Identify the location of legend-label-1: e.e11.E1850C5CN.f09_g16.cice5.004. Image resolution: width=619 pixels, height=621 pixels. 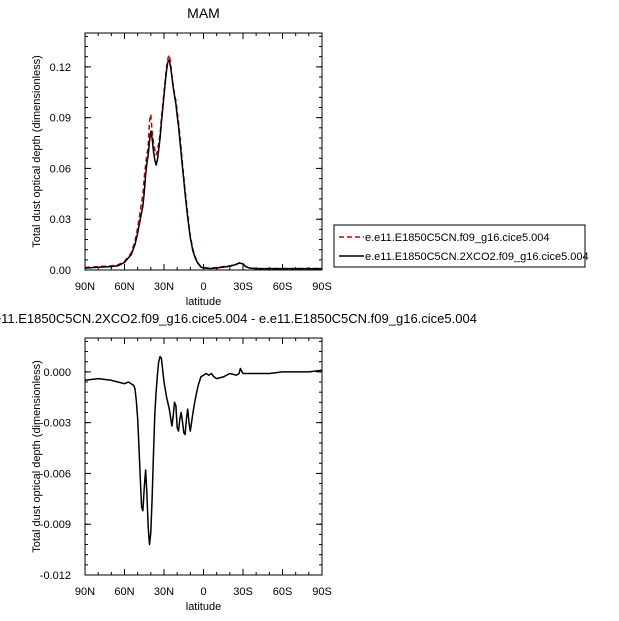
(457, 238).